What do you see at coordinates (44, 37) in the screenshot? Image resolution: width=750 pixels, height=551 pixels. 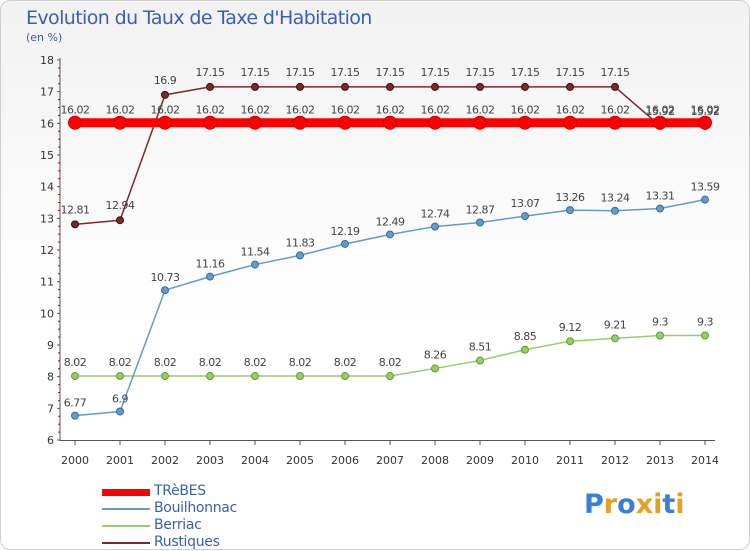 I see `chart-subtitle: (en %)` at bounding box center [44, 37].